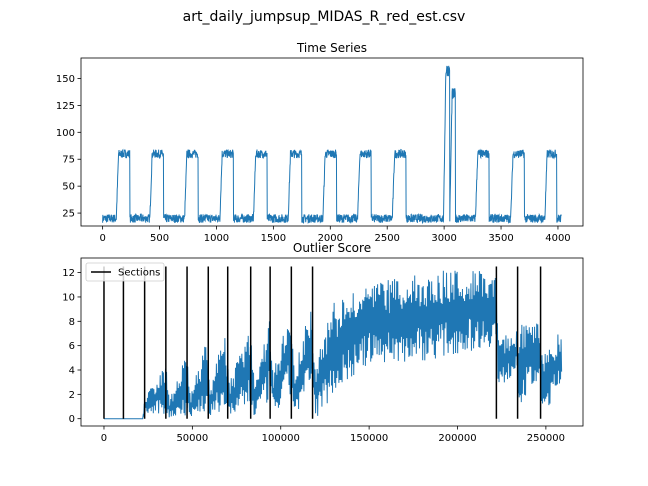 The image size is (648, 486). I want to click on legend: Sections, so click(125, 272).